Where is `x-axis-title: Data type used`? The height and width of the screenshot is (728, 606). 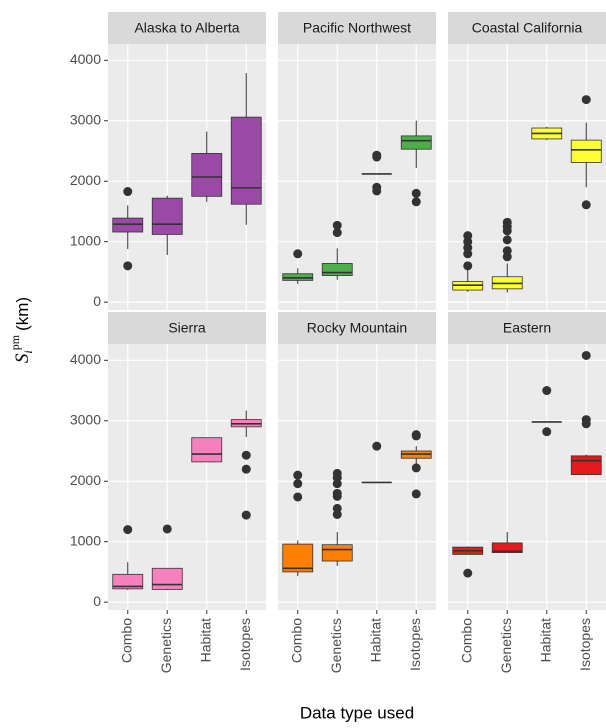
x-axis-title: Data type used is located at coordinates (357, 712).